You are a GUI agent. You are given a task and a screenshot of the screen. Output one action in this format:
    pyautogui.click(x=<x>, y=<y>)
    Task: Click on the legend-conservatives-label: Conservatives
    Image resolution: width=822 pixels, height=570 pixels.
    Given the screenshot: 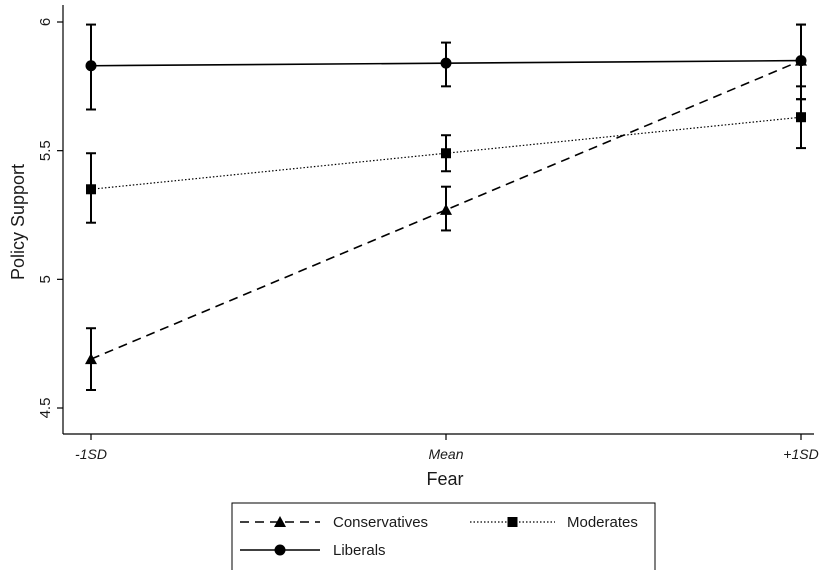 What is the action you would take?
    pyautogui.click(x=380, y=522)
    